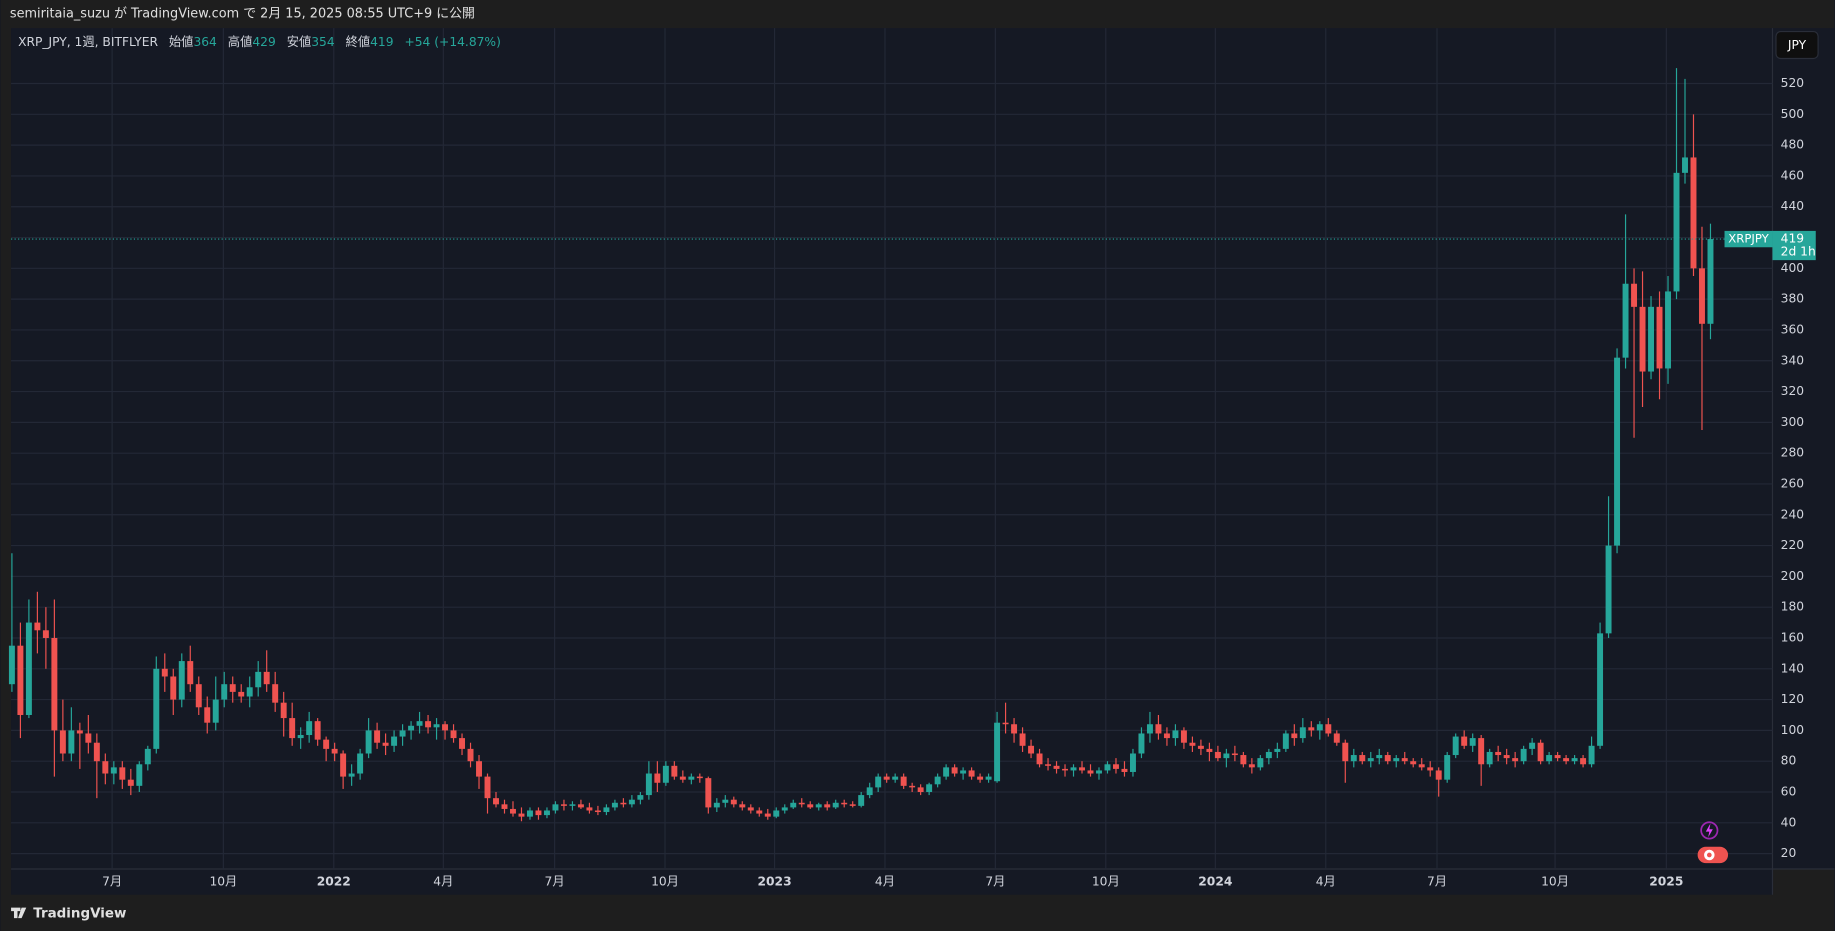 The image size is (1835, 931). I want to click on currency-button, so click(1797, 45).